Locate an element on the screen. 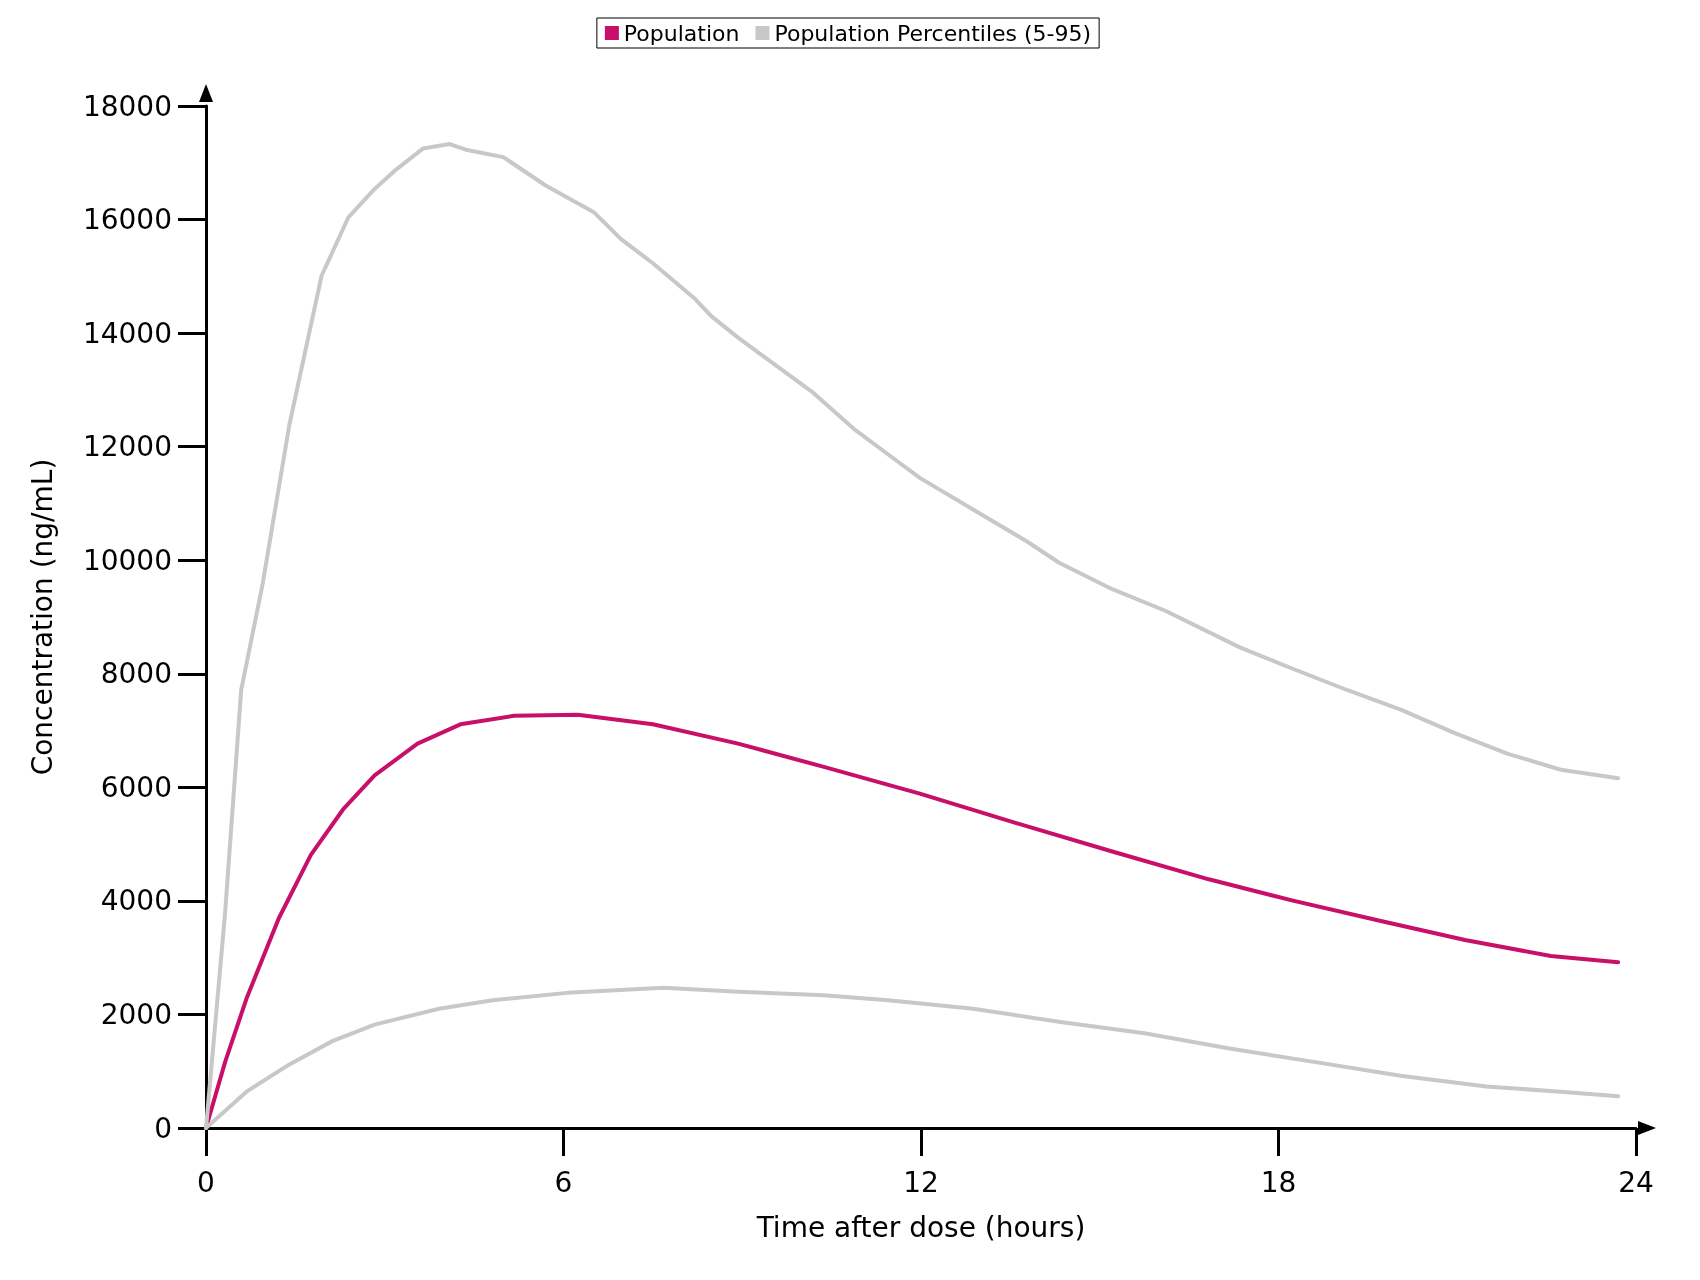 This screenshot has height=1280, width=1700. x-tick-label: 6 is located at coordinates (563, 1182).